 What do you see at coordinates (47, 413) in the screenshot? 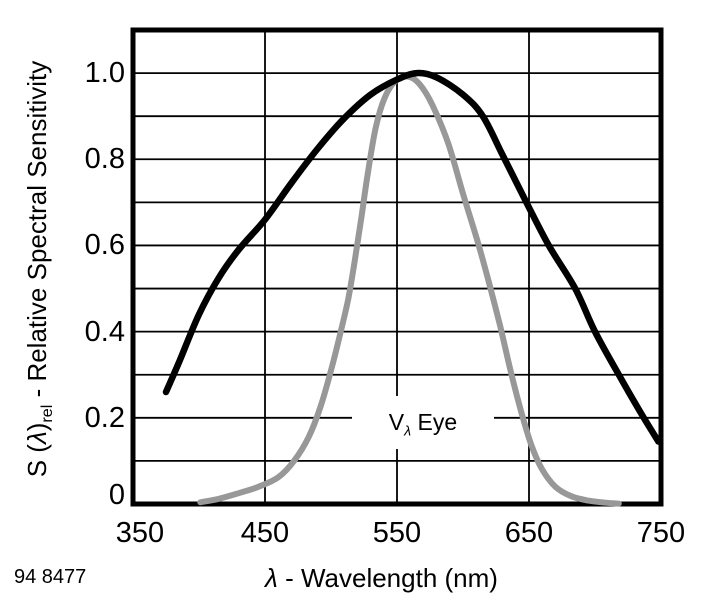
I see `rel-subscript: rel` at bounding box center [47, 413].